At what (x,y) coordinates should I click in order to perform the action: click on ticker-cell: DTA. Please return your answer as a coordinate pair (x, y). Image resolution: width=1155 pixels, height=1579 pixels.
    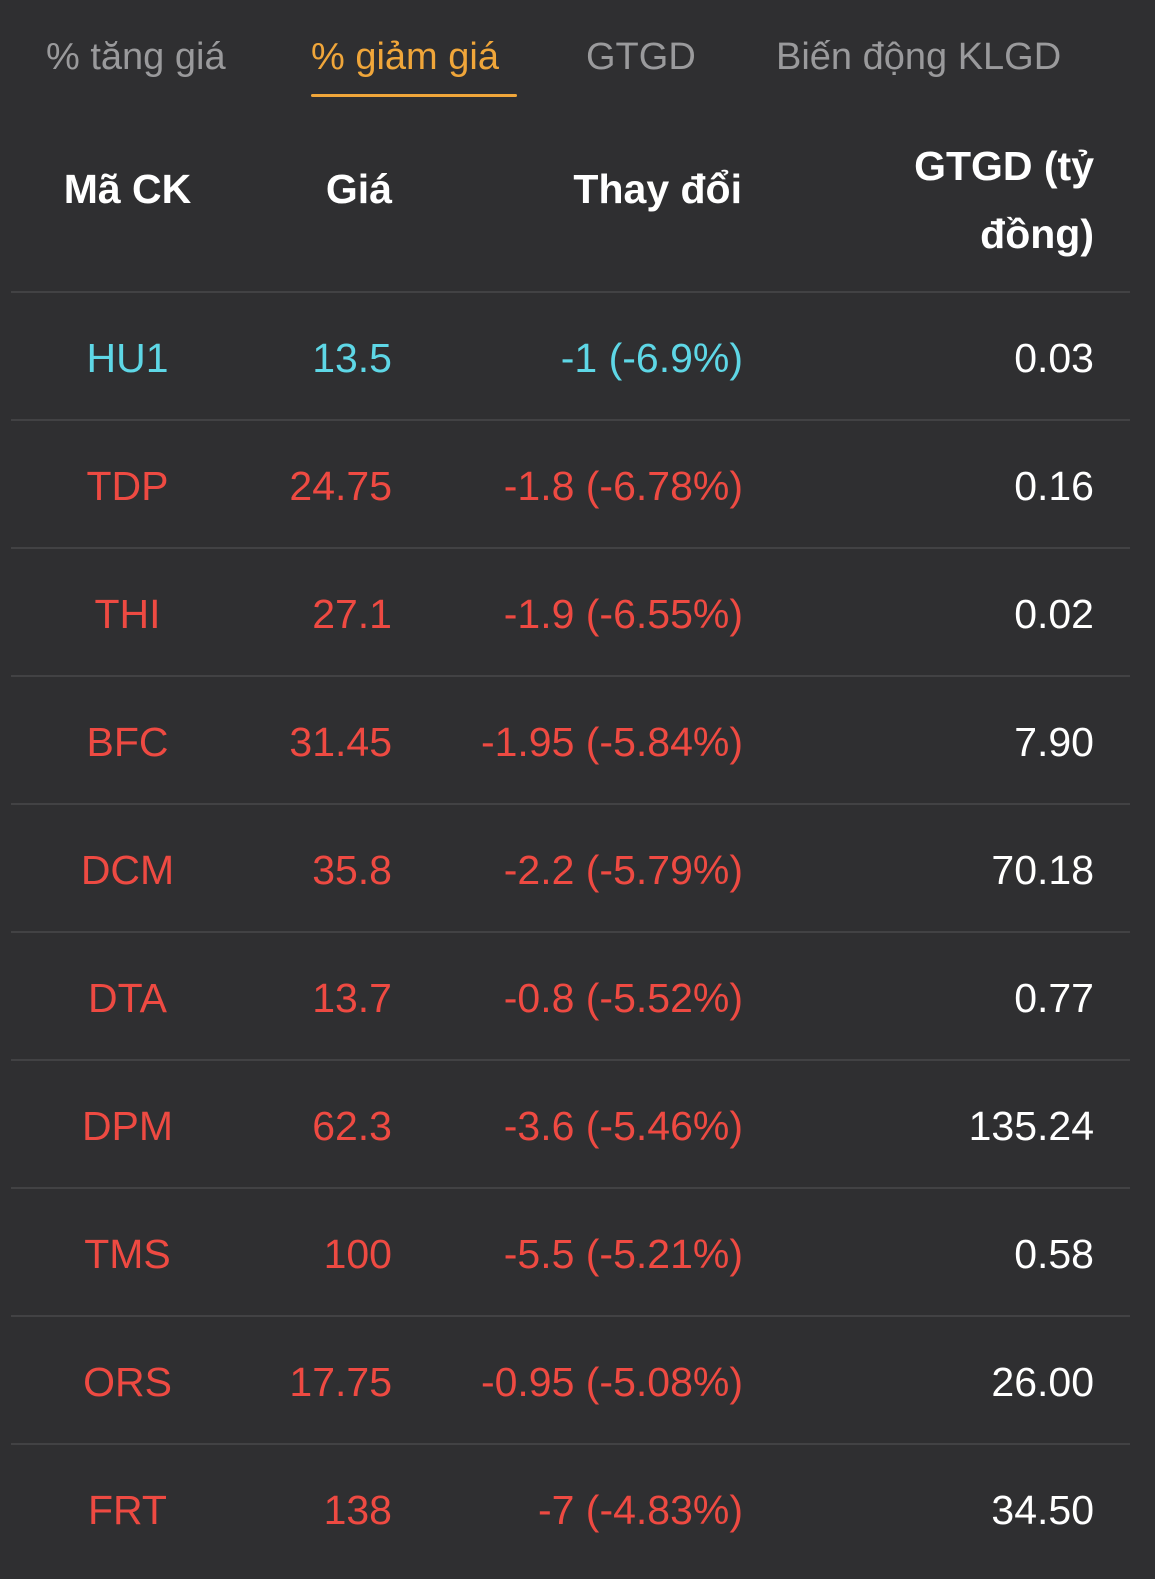
    Looking at the image, I should click on (127, 998).